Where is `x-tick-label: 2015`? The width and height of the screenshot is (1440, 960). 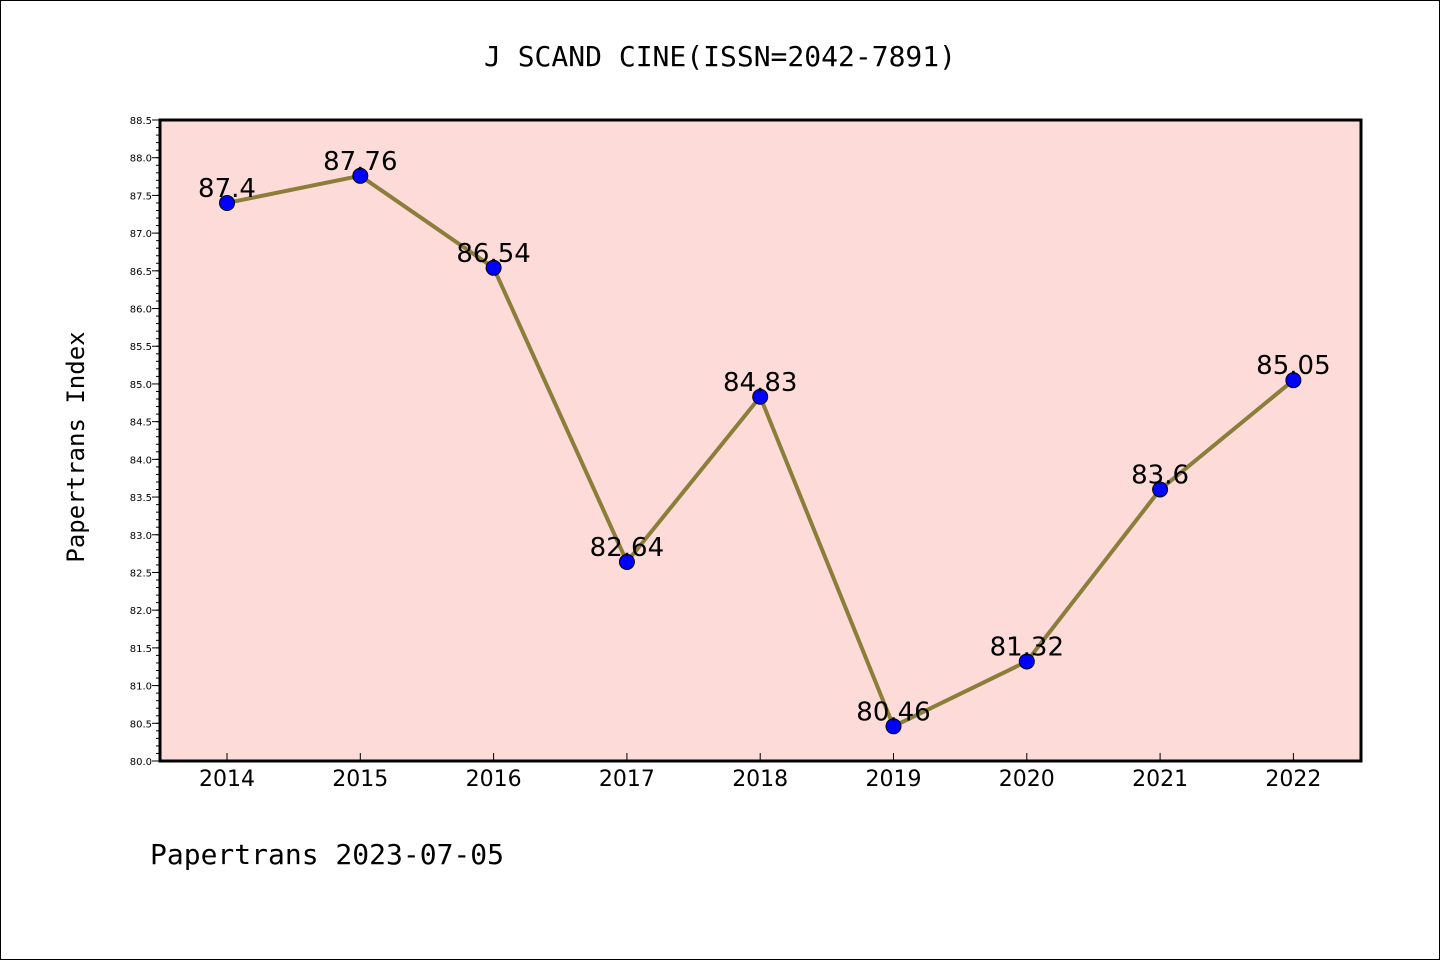
x-tick-label: 2015 is located at coordinates (360, 779).